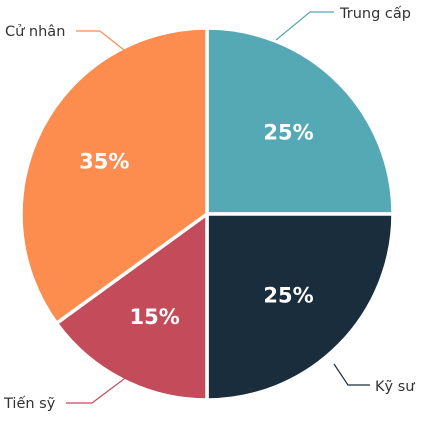 This screenshot has width=430, height=423. What do you see at coordinates (155, 317) in the screenshot?
I see `slice-value-label-3: 15%` at bounding box center [155, 317].